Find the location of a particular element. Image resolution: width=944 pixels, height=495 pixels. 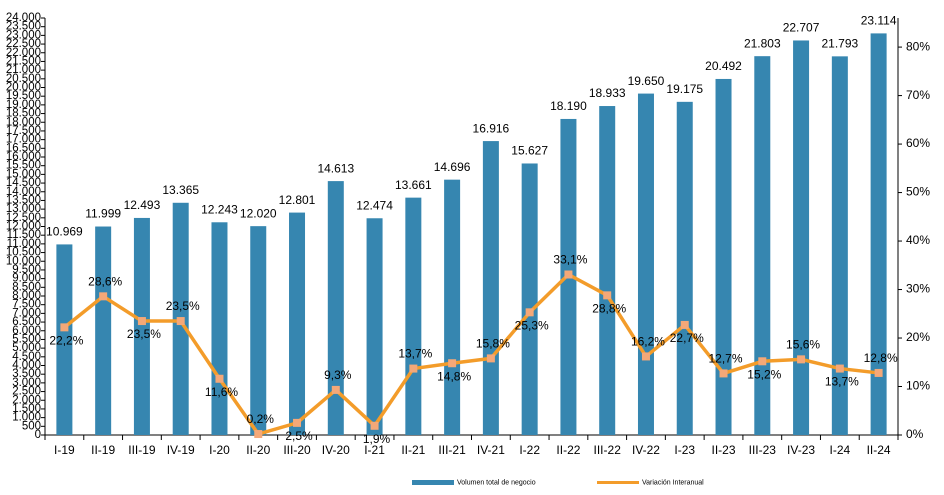

y2-tick-label: 10% is located at coordinates (918, 386).